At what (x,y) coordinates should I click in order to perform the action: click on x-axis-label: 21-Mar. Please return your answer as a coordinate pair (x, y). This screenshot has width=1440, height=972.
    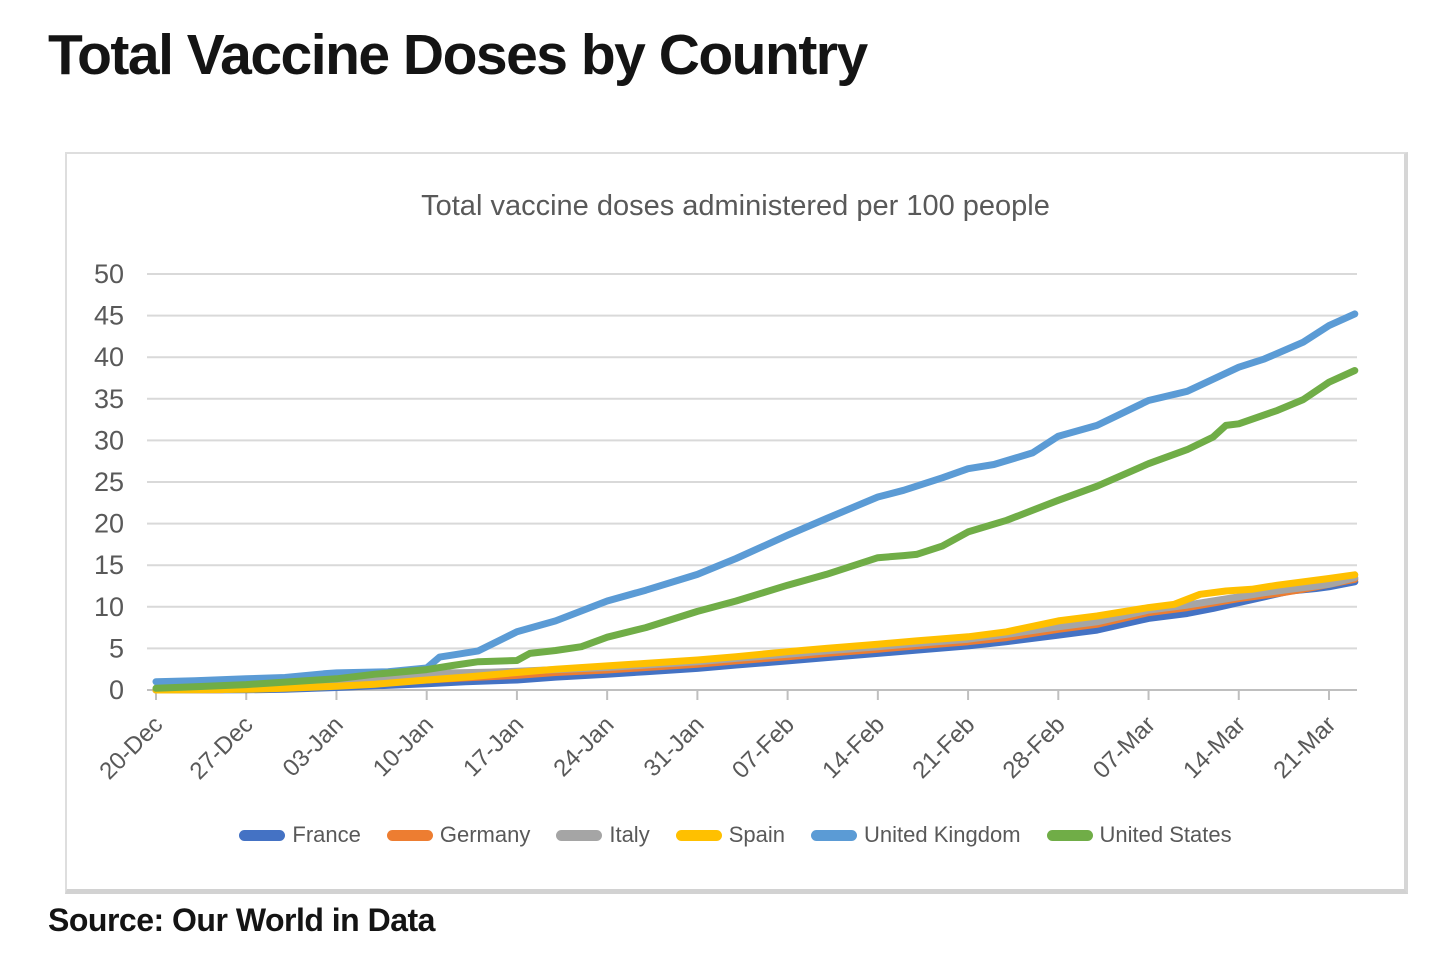
    Looking at the image, I should click on (1304, 747).